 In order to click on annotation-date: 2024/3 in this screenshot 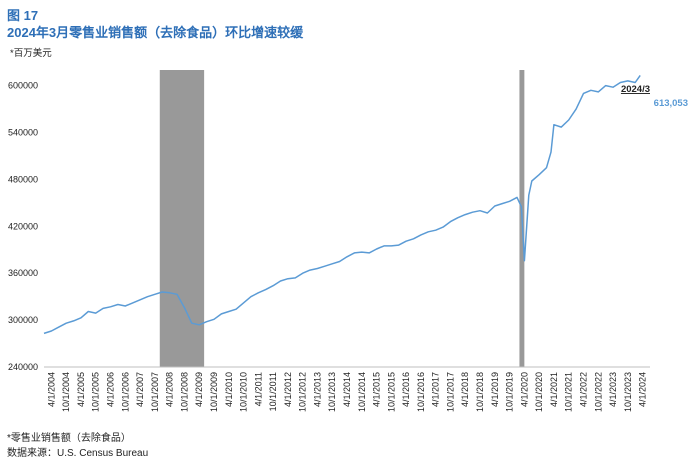, I will do `click(635, 89)`.